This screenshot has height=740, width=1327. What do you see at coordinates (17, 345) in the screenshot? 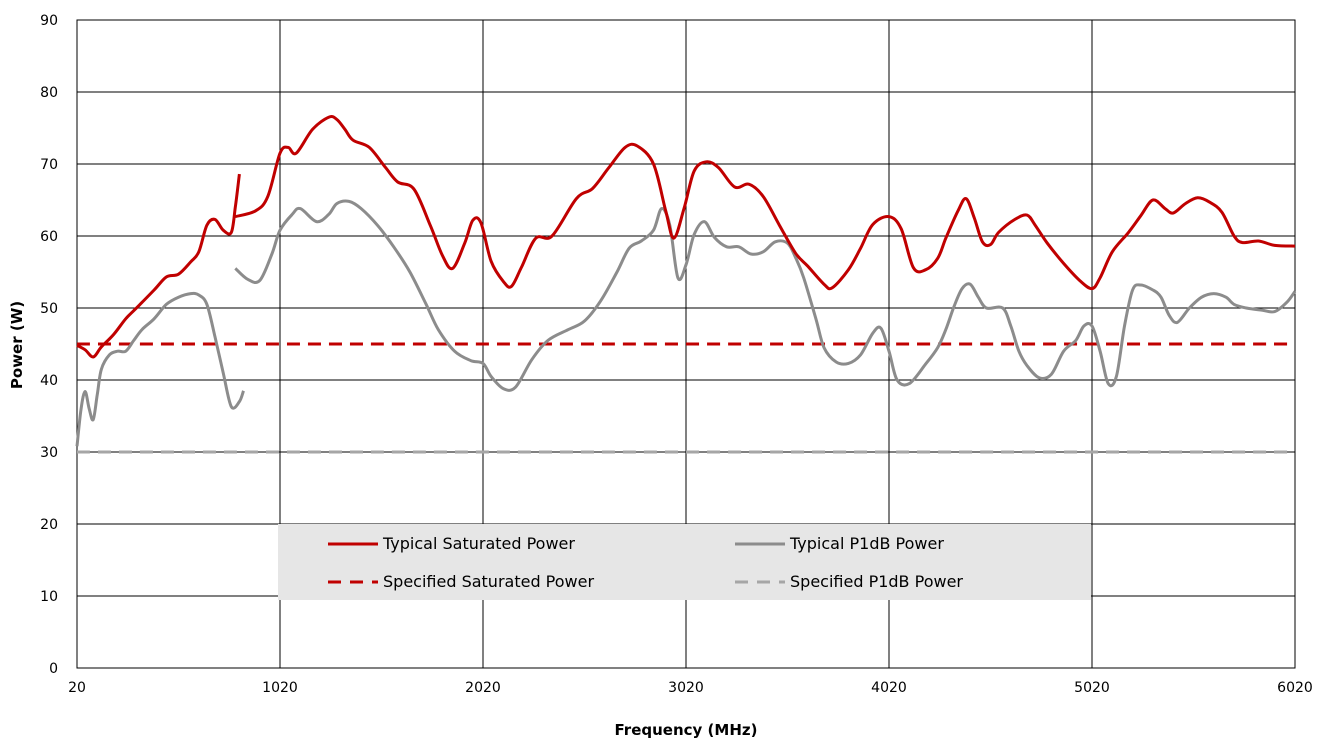
I see `y-axis-title: Power (W)` at bounding box center [17, 345].